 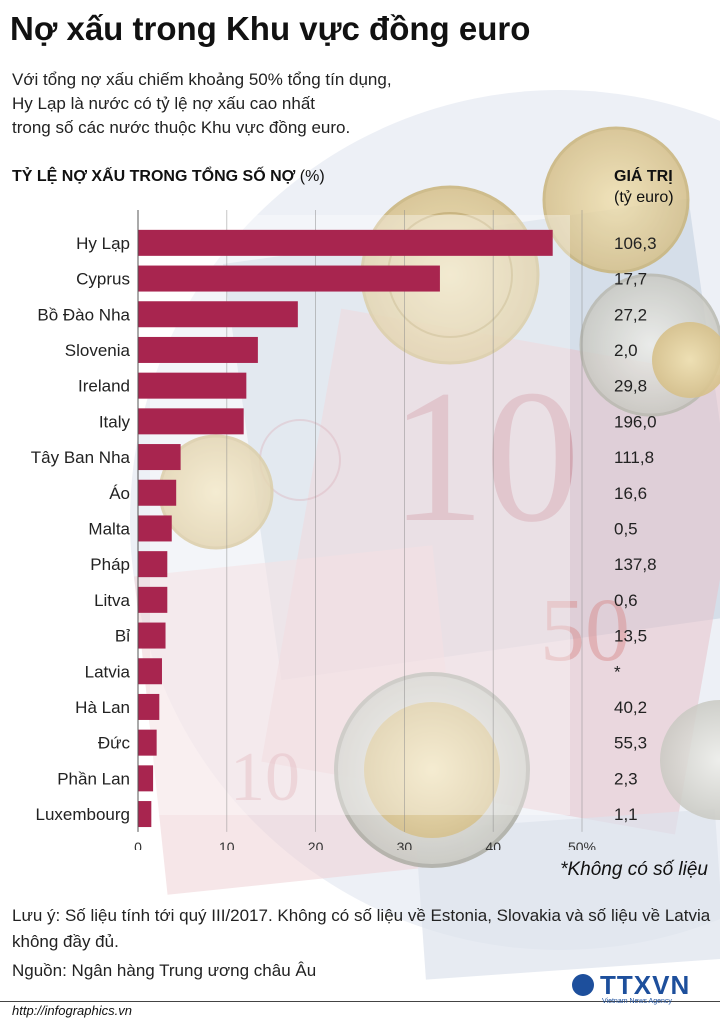 What do you see at coordinates (360, 1001) in the screenshot?
I see `footer-divider` at bounding box center [360, 1001].